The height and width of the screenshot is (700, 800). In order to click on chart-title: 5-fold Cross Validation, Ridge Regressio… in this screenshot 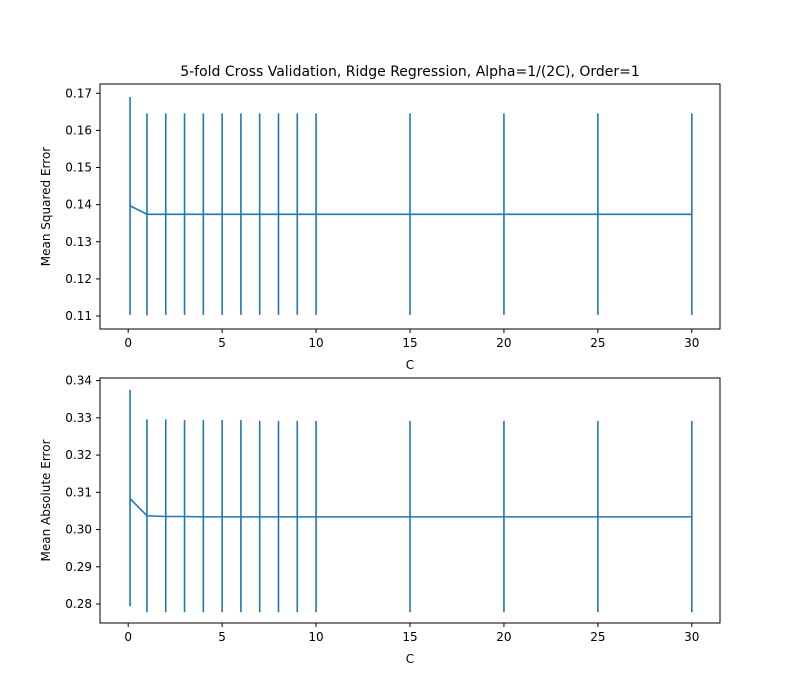, I will do `click(410, 72)`.